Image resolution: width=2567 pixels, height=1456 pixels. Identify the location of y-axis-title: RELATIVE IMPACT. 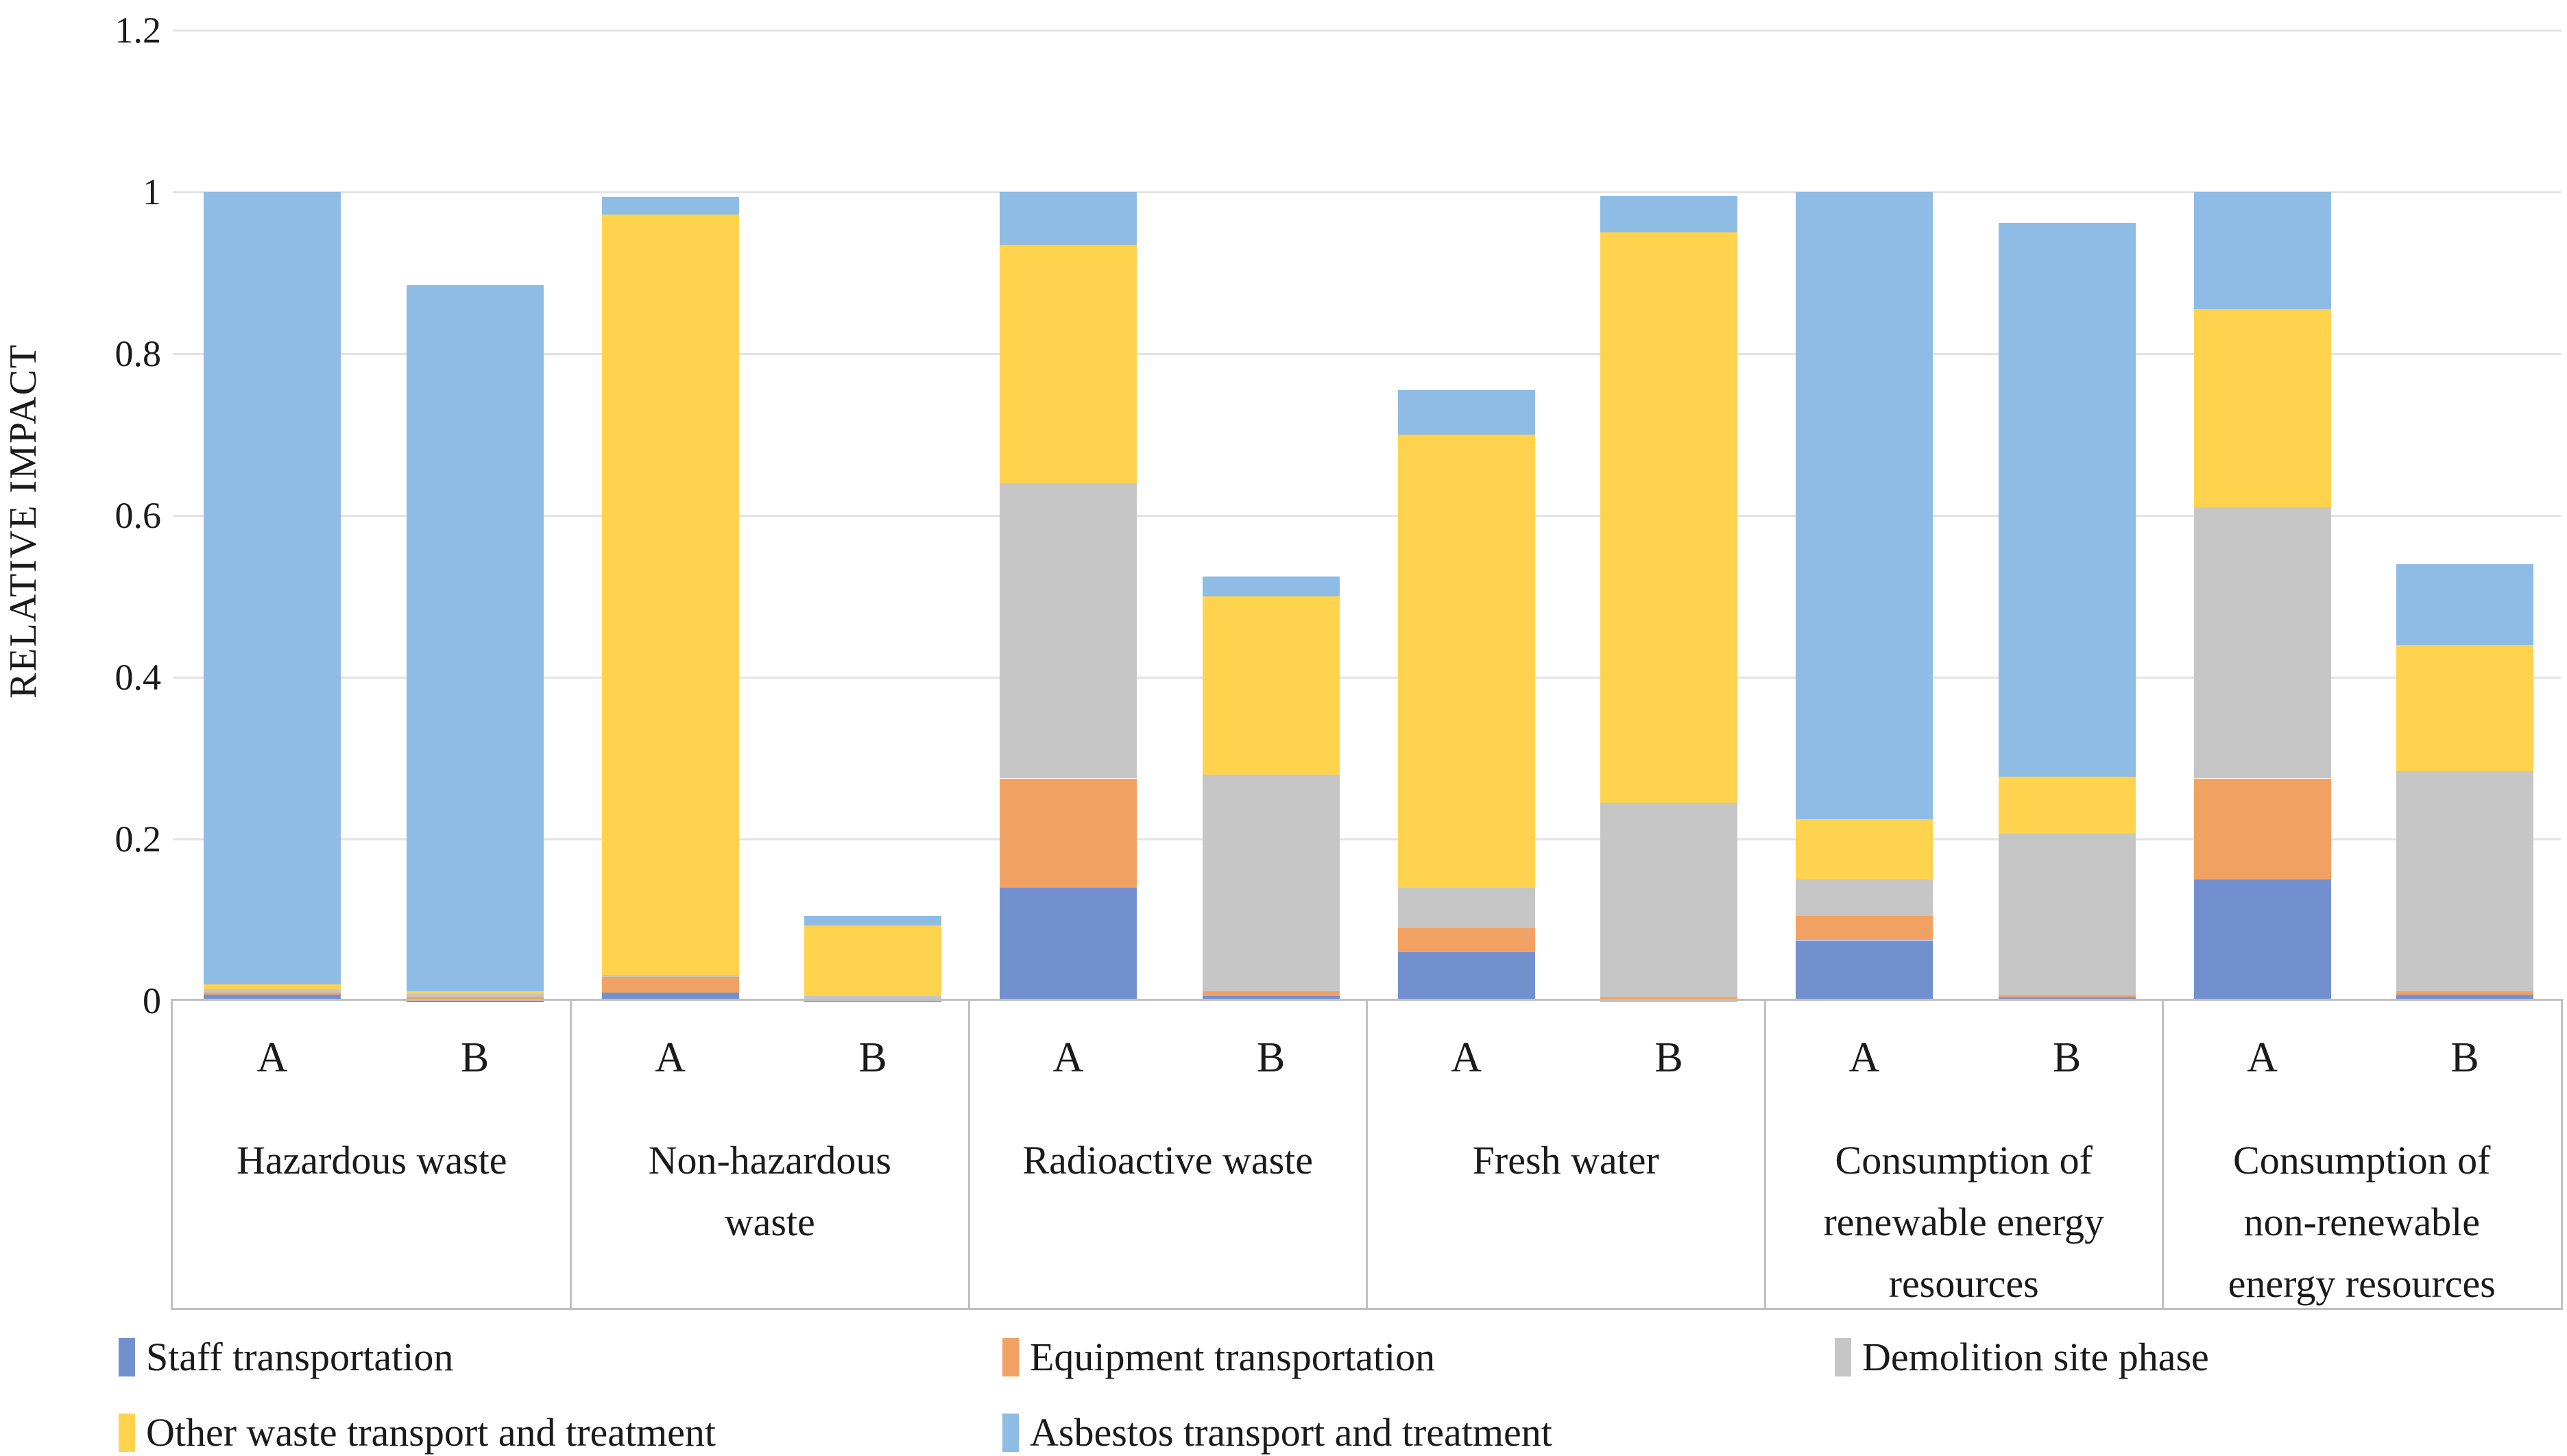
(23, 521).